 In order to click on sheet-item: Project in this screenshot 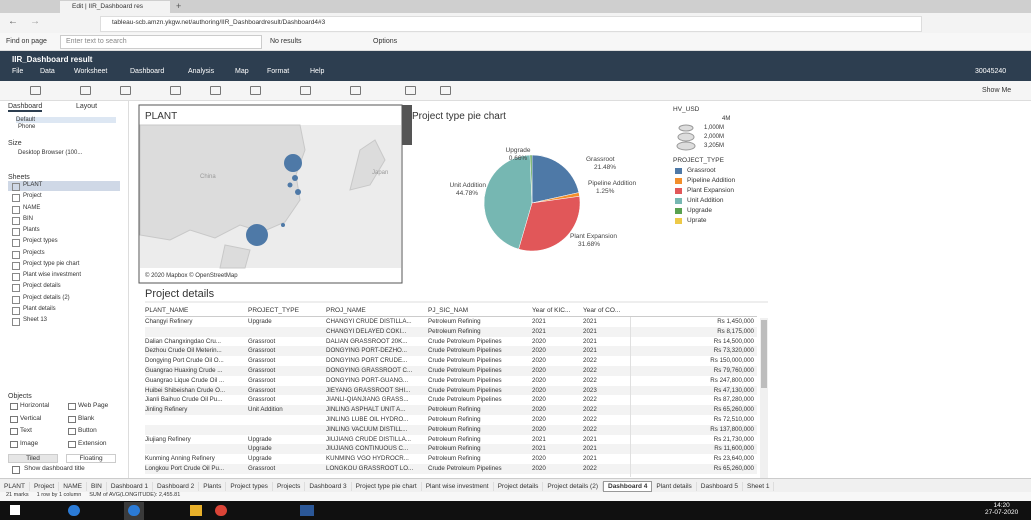, I will do `click(32, 196)`.